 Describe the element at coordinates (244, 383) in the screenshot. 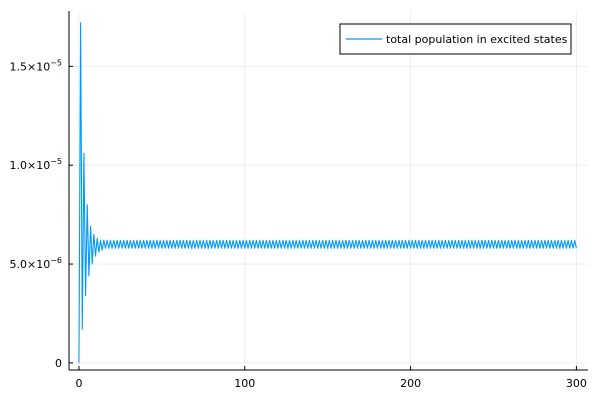

I see `x-tick-label: 100` at that location.